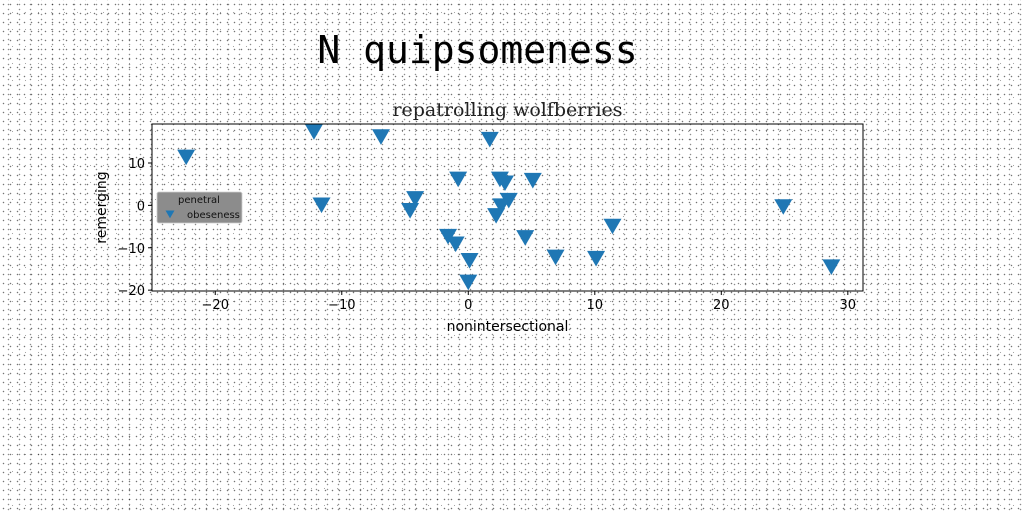 The height and width of the screenshot is (512, 1024). I want to click on x-tick-label: −20, so click(215, 305).